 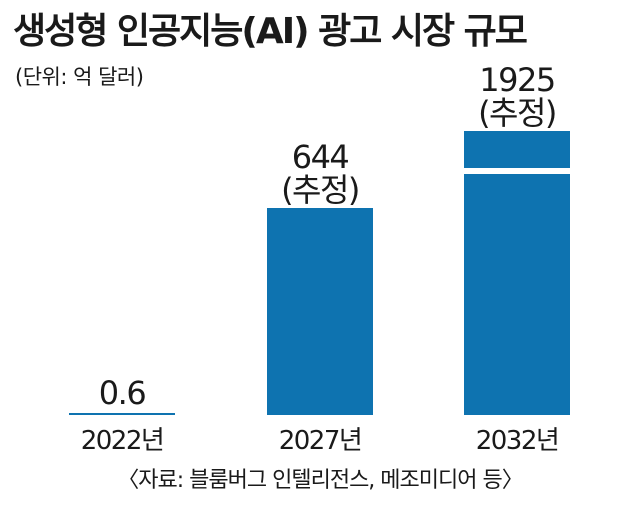 I want to click on axis-break-mark, so click(x=517, y=171).